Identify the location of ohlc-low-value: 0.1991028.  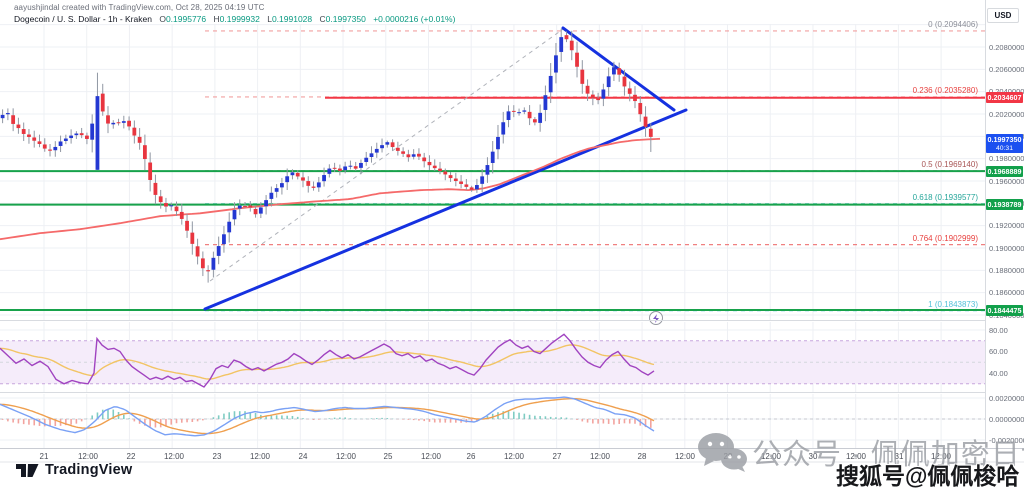
(292, 19).